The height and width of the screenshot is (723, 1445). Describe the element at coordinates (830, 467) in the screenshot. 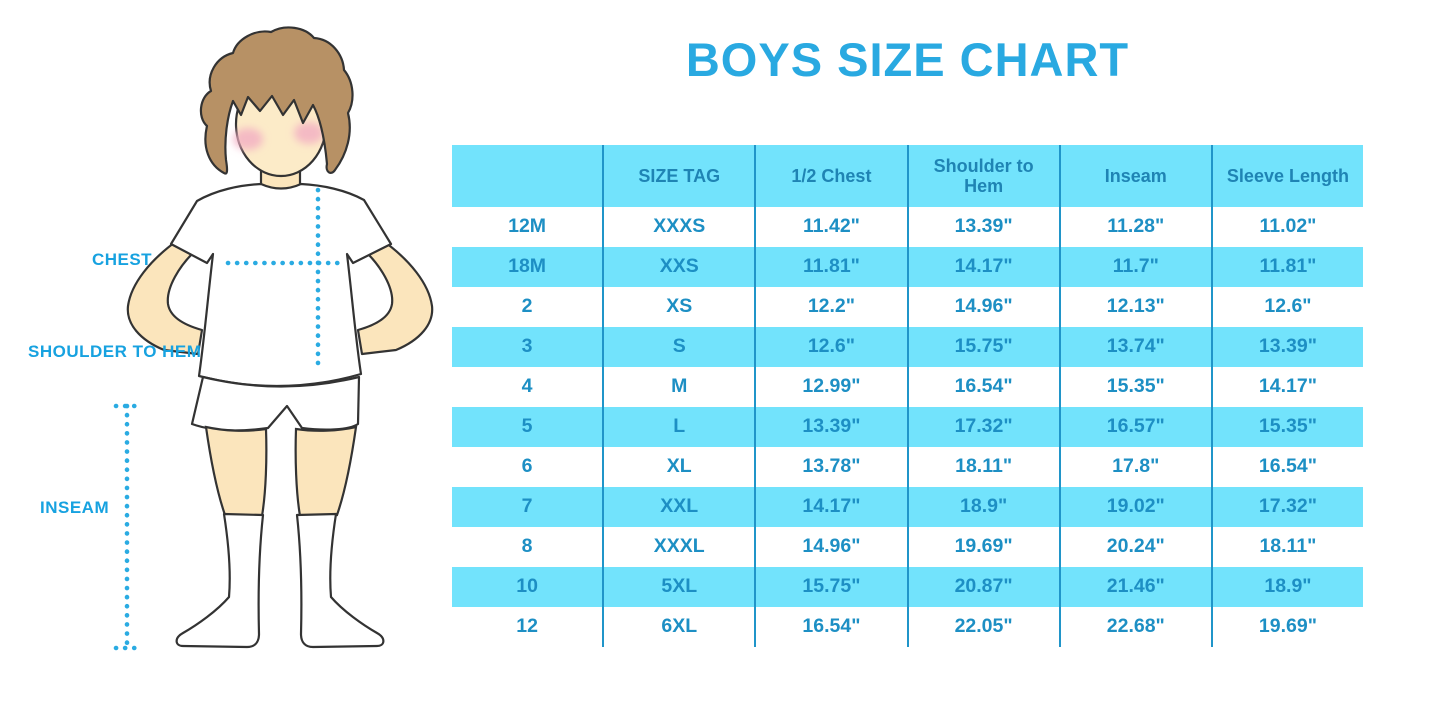

I see `table-cell: 13.78"` at that location.